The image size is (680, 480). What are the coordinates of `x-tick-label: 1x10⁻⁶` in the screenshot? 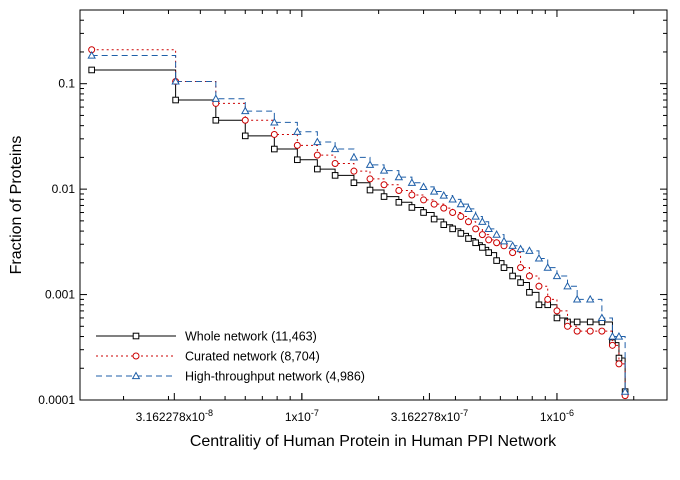 It's located at (557, 416).